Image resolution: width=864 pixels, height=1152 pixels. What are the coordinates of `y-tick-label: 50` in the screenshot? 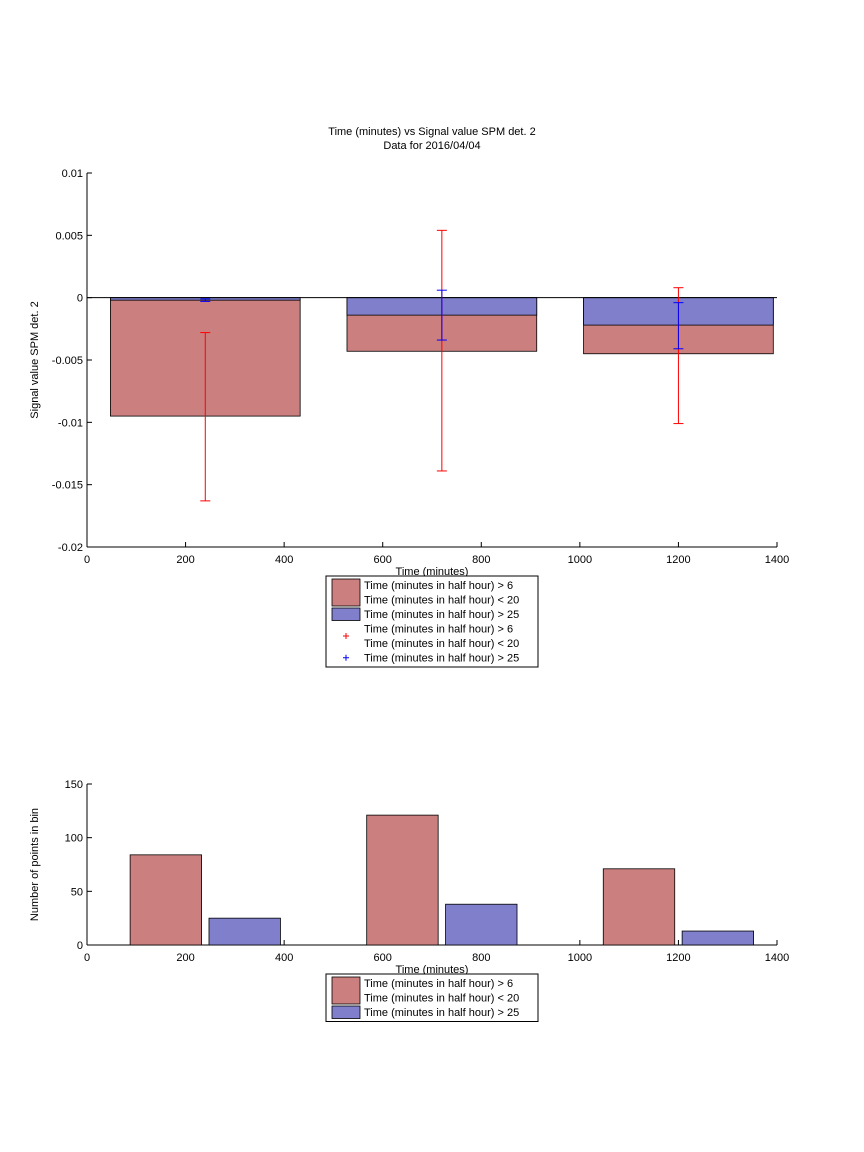 It's located at (77, 892).